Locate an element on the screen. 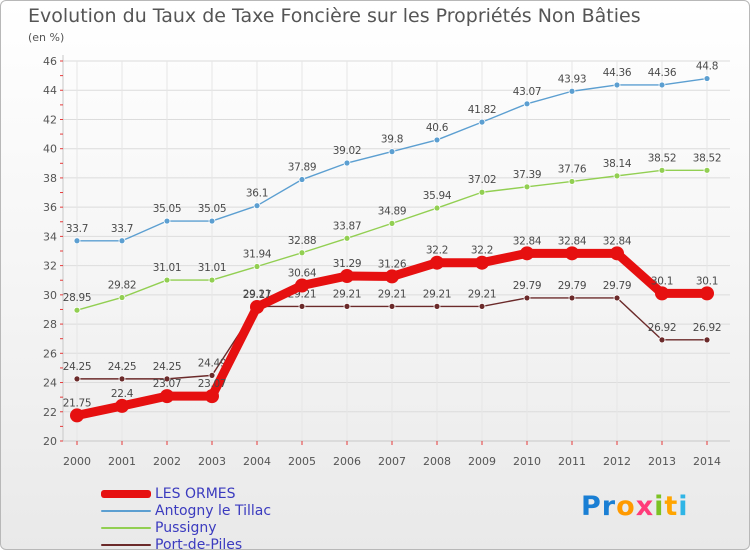 Image resolution: width=750 pixels, height=550 pixels. y-tick-label: 30 is located at coordinates (50, 295).